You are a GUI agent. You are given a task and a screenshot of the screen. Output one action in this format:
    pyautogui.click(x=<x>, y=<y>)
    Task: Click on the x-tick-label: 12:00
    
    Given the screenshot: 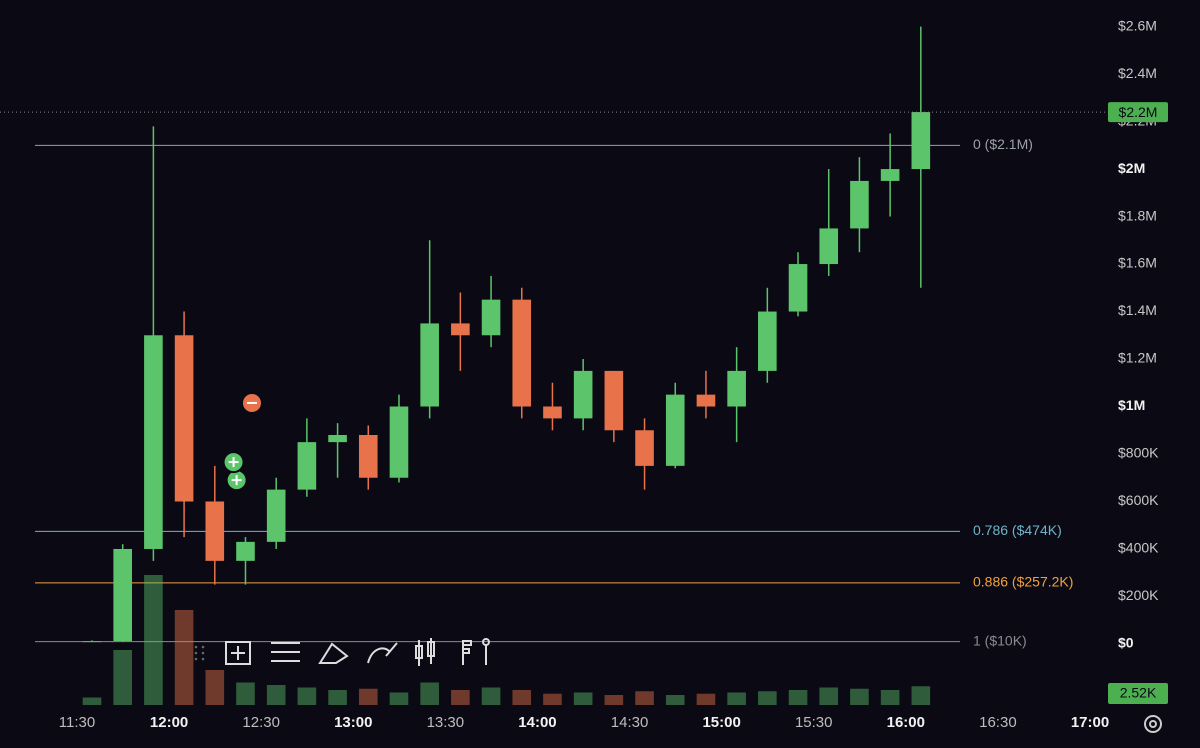 What is the action you would take?
    pyautogui.click(x=169, y=722)
    